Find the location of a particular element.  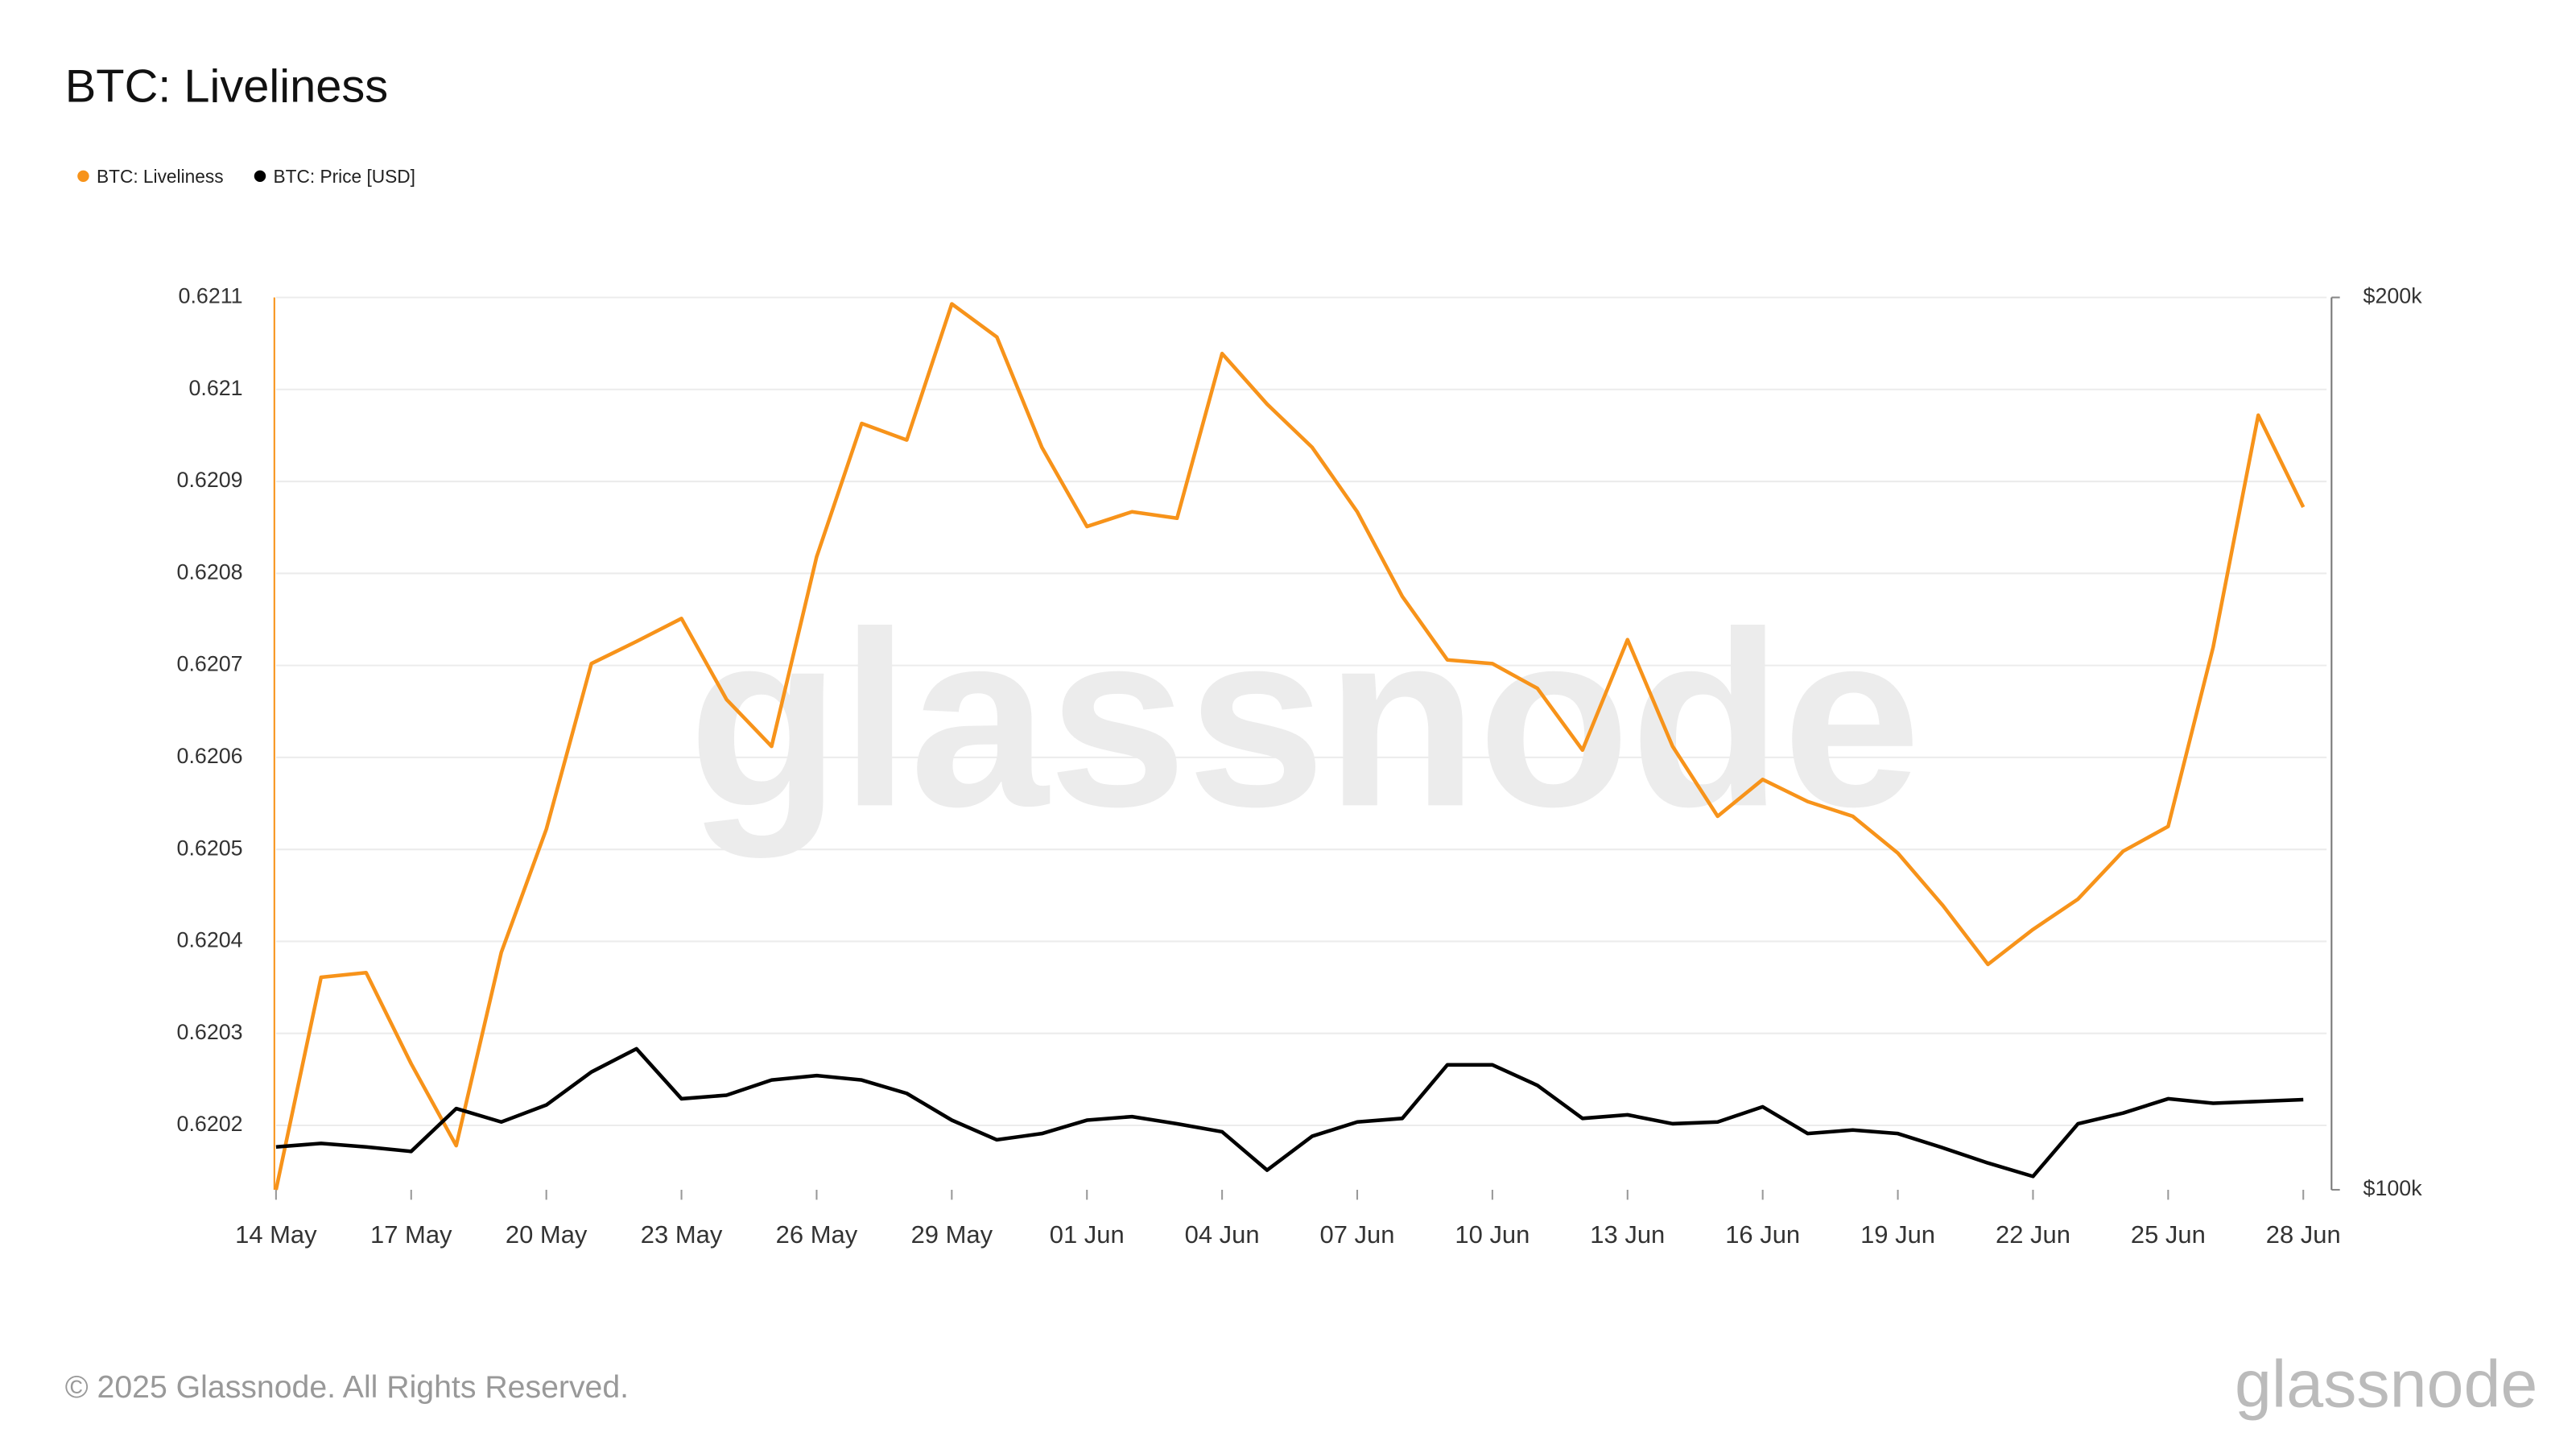

x-tick-label: 19 Jun is located at coordinates (1897, 1234).